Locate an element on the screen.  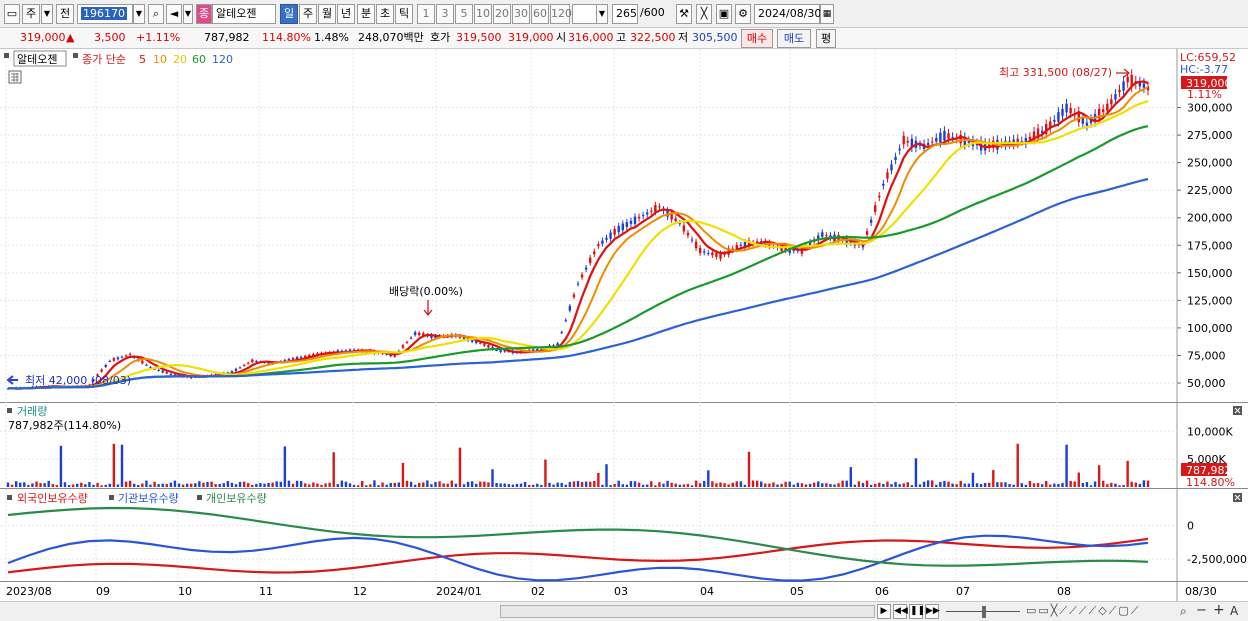
period-day: 일 is located at coordinates (289, 14).